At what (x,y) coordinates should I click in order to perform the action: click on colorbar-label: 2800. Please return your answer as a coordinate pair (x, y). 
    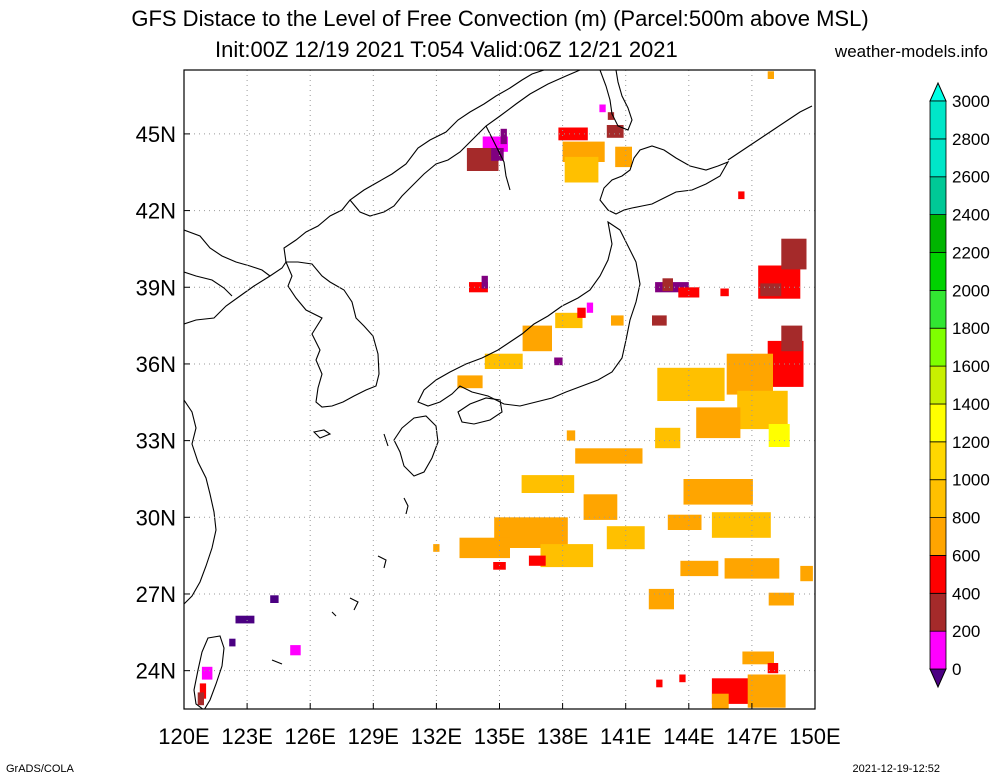
    Looking at the image, I should click on (971, 139).